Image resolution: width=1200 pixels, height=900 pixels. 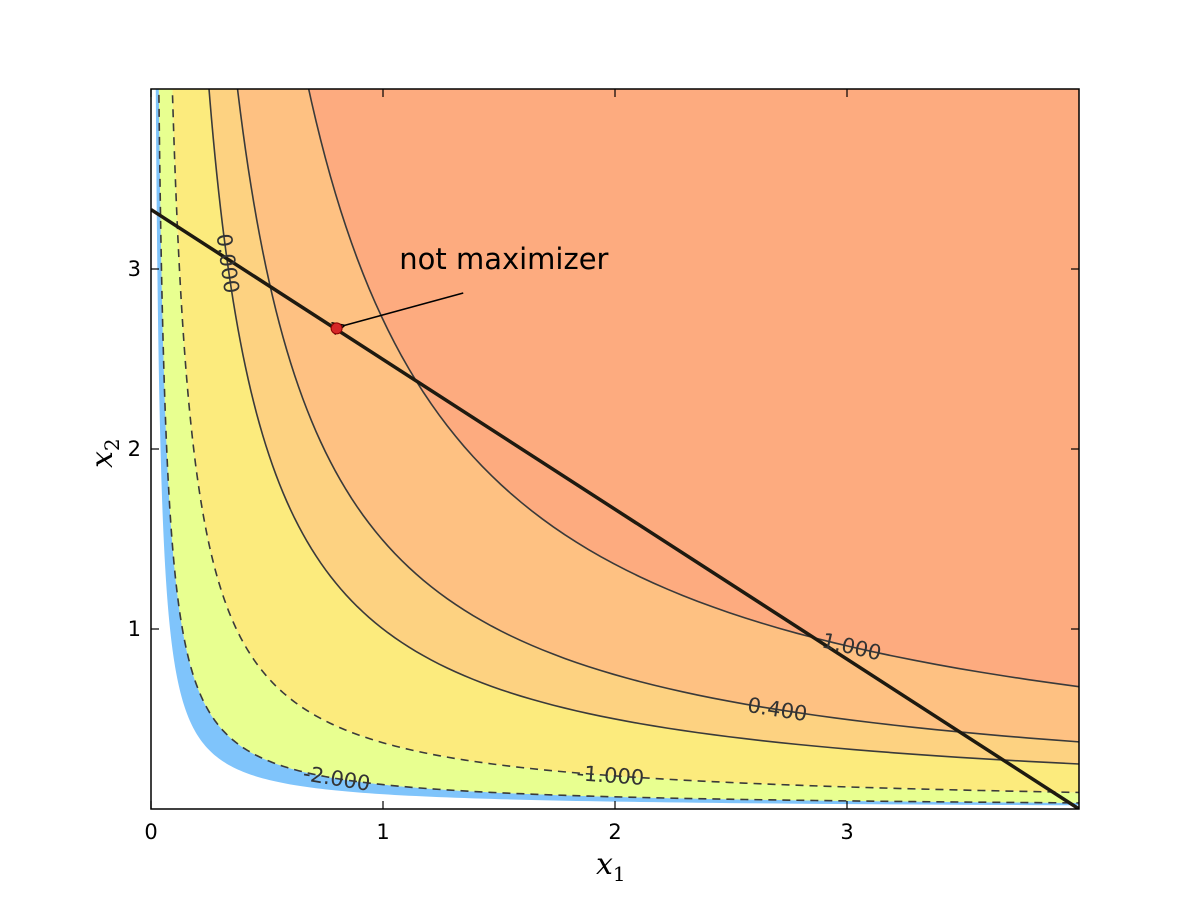 I want to click on contour-label: -1.000, so click(x=610, y=775).